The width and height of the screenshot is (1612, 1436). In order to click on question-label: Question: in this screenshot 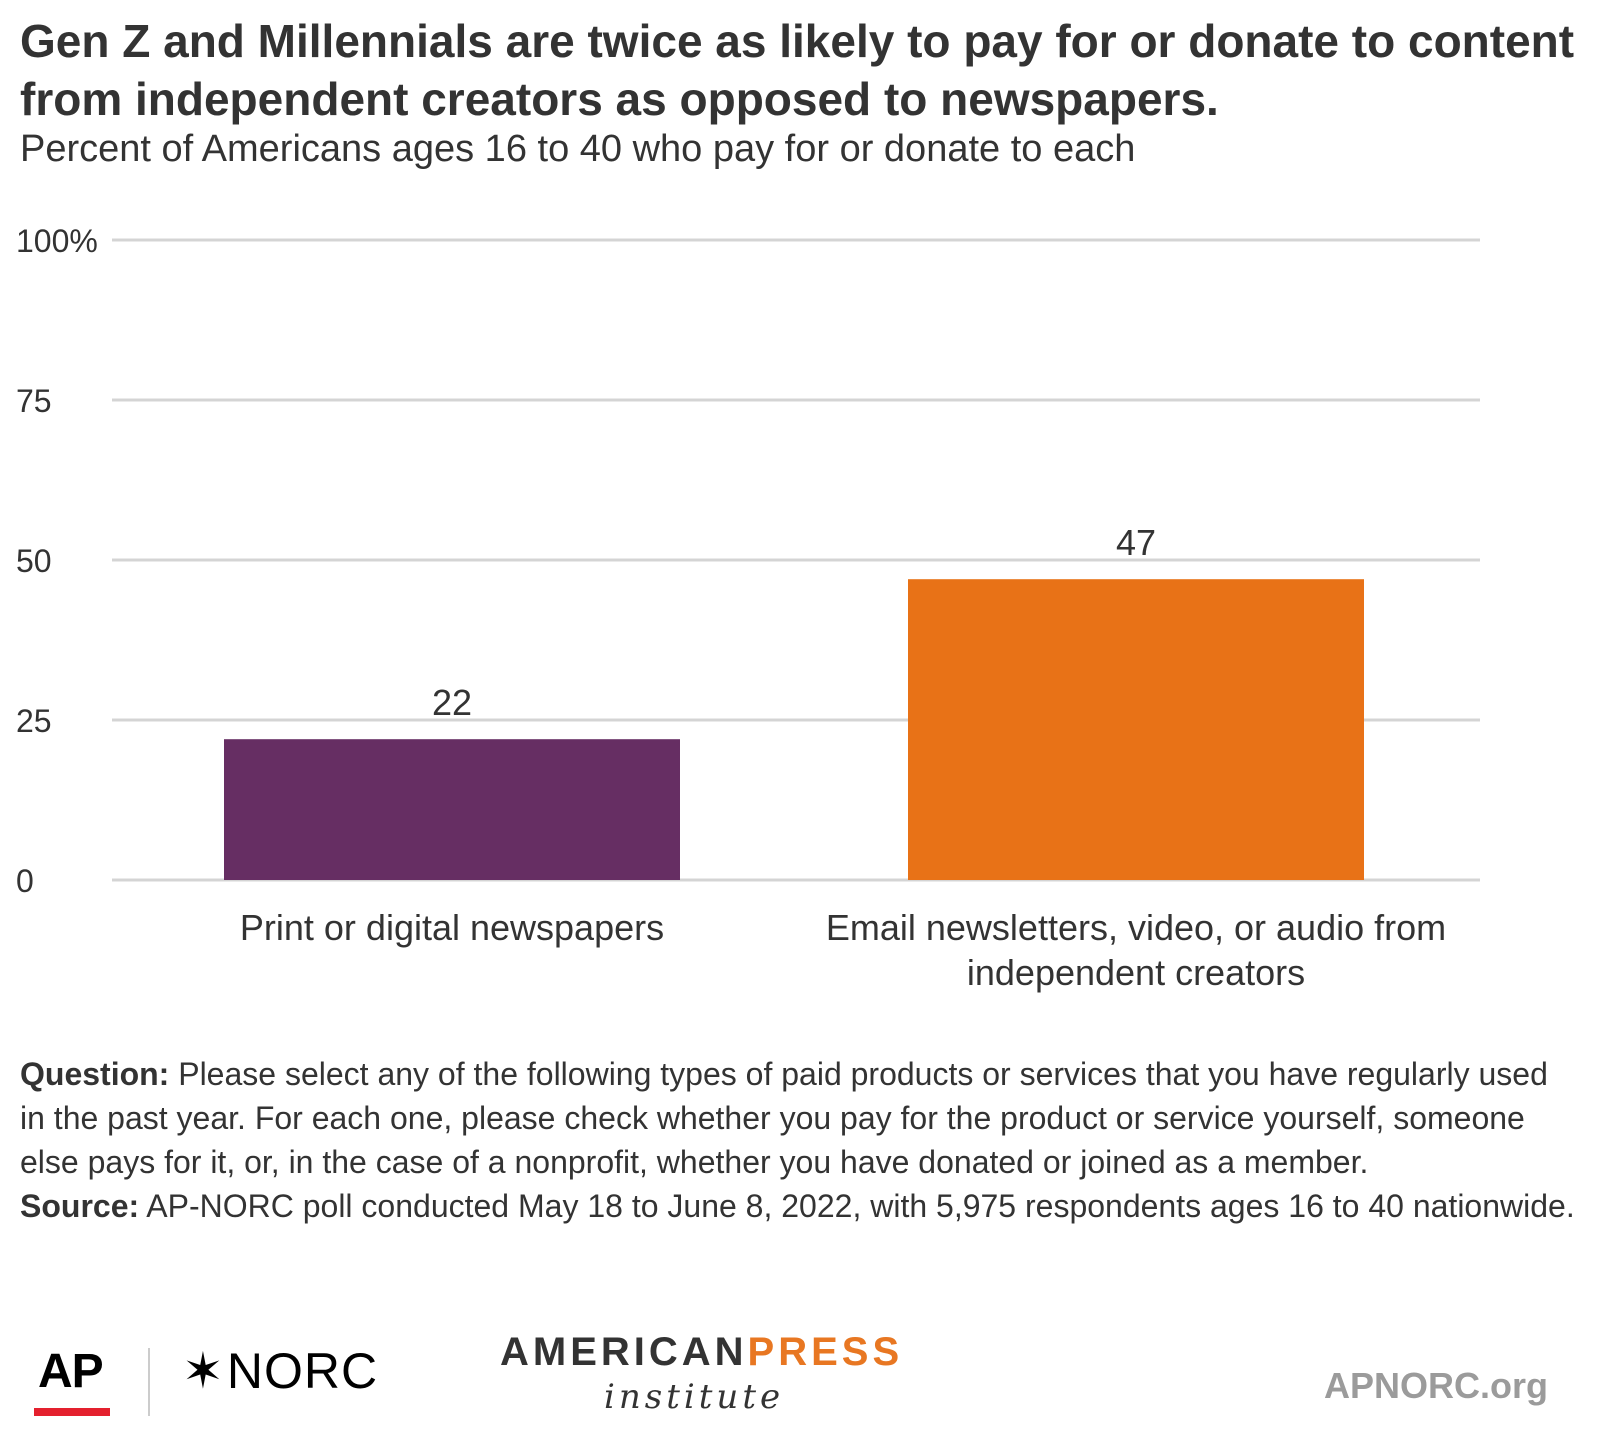, I will do `click(95, 1074)`.